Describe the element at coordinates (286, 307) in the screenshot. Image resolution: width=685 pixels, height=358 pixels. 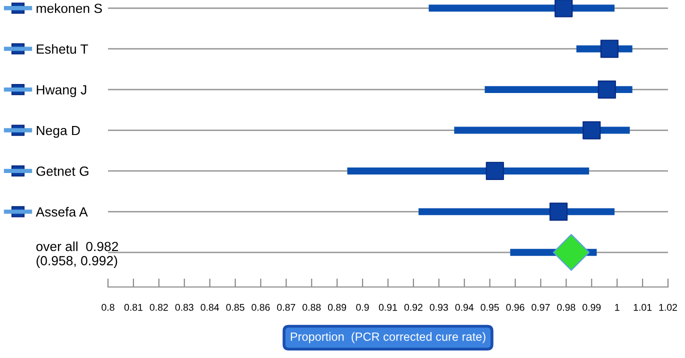
I see `x-tick-label: 0.87` at that location.